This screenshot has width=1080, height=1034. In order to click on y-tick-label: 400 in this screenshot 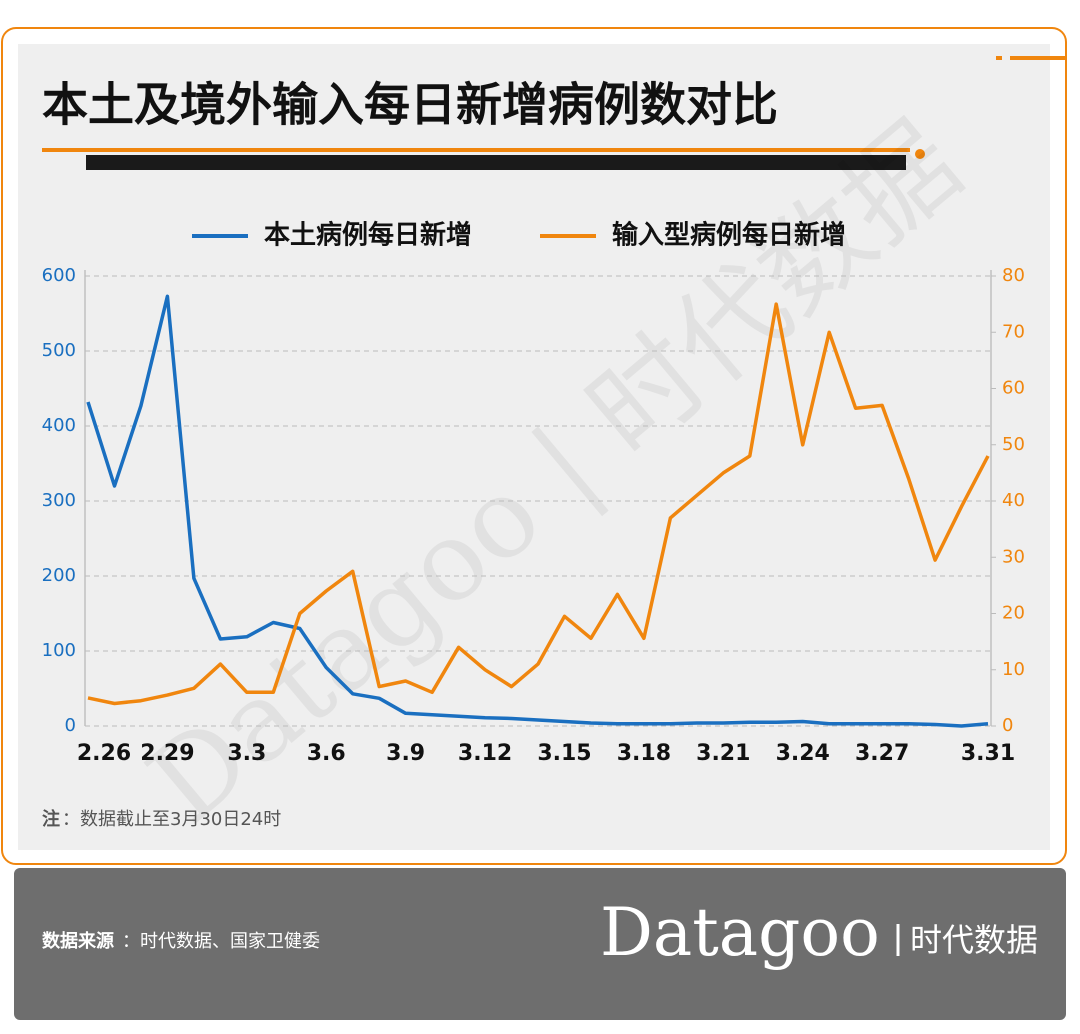, I will do `click(59, 425)`.